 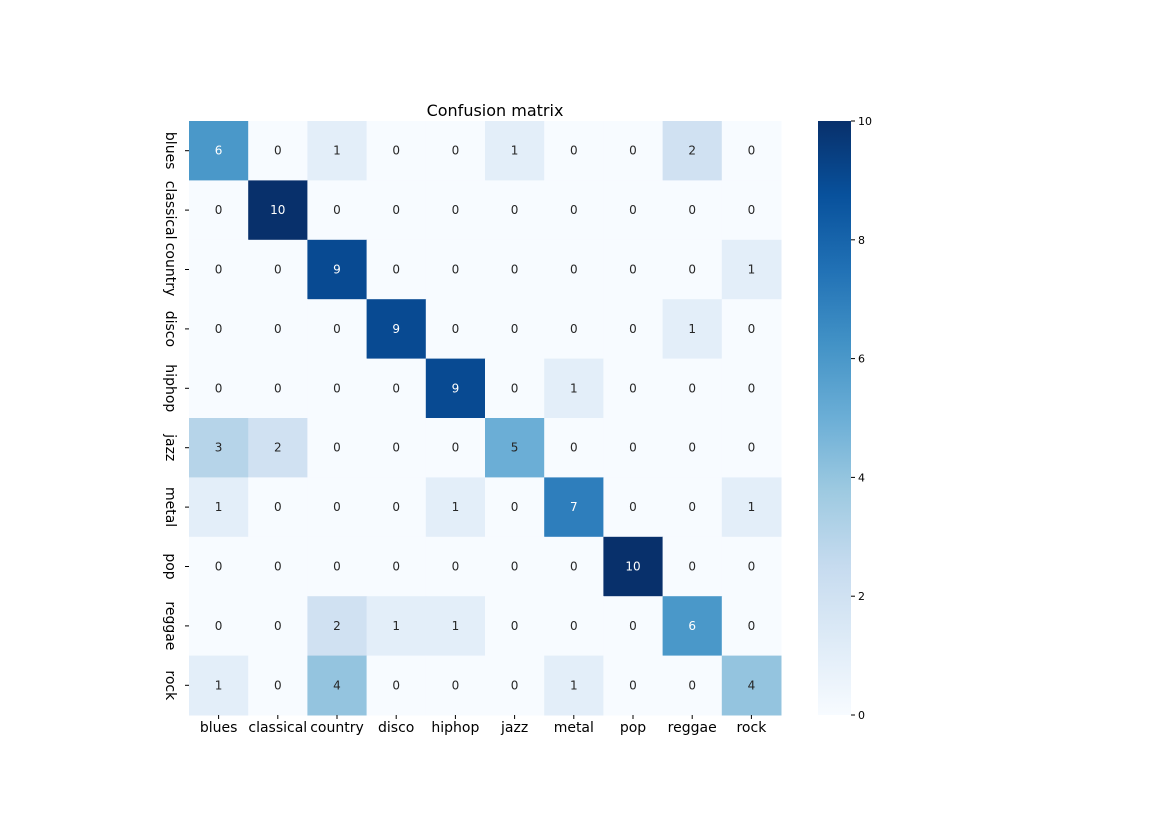 I want to click on x-tick-label: country, so click(x=337, y=728).